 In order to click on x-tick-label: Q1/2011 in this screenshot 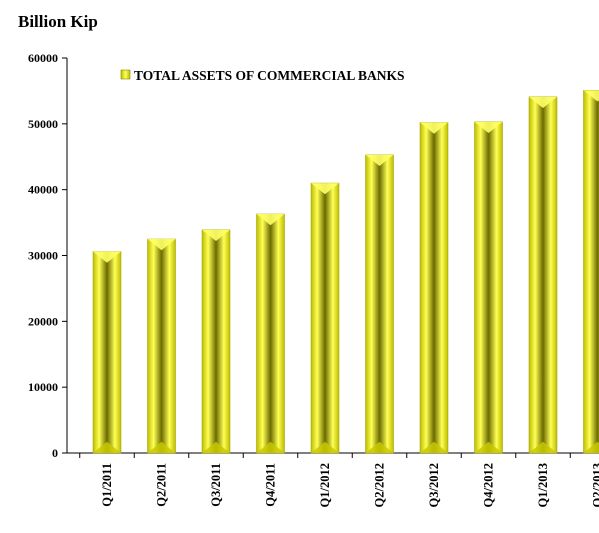, I will do `click(107, 485)`.